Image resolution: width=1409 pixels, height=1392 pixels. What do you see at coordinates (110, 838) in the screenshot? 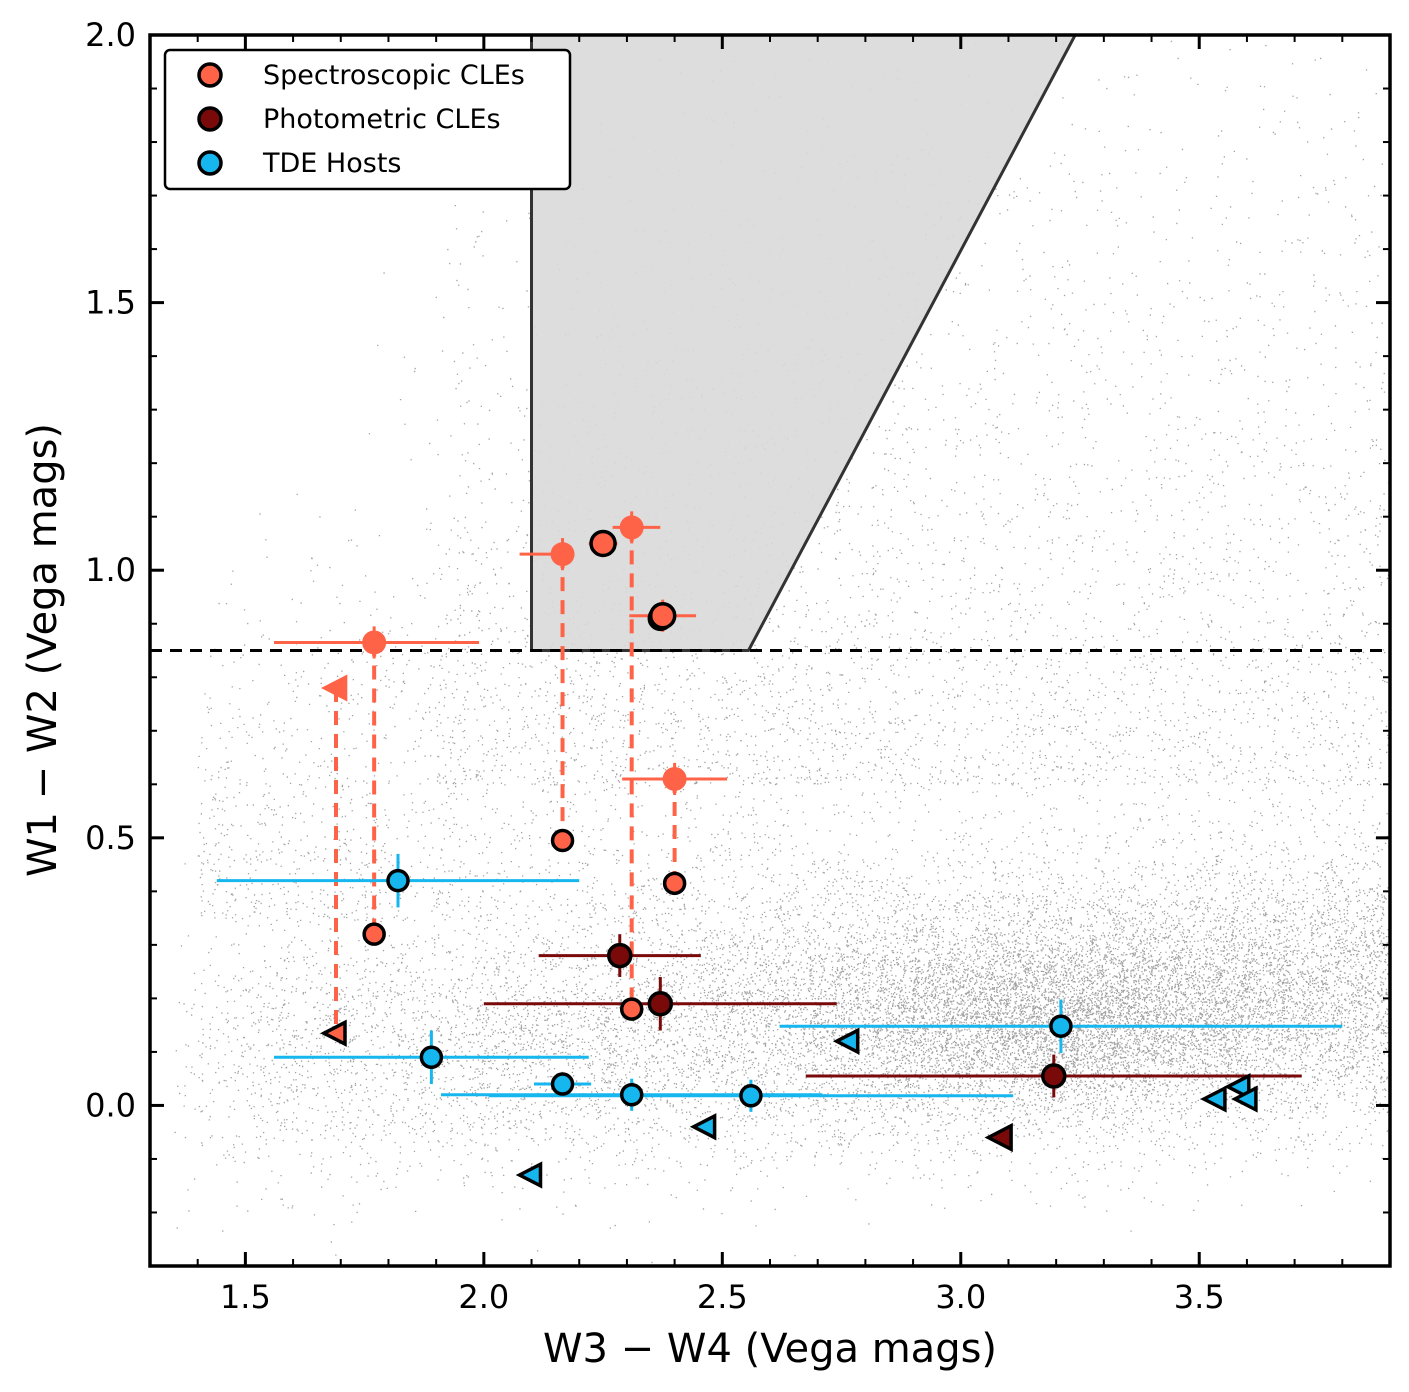
I see `y-tick-label-1: 0.5` at bounding box center [110, 838].